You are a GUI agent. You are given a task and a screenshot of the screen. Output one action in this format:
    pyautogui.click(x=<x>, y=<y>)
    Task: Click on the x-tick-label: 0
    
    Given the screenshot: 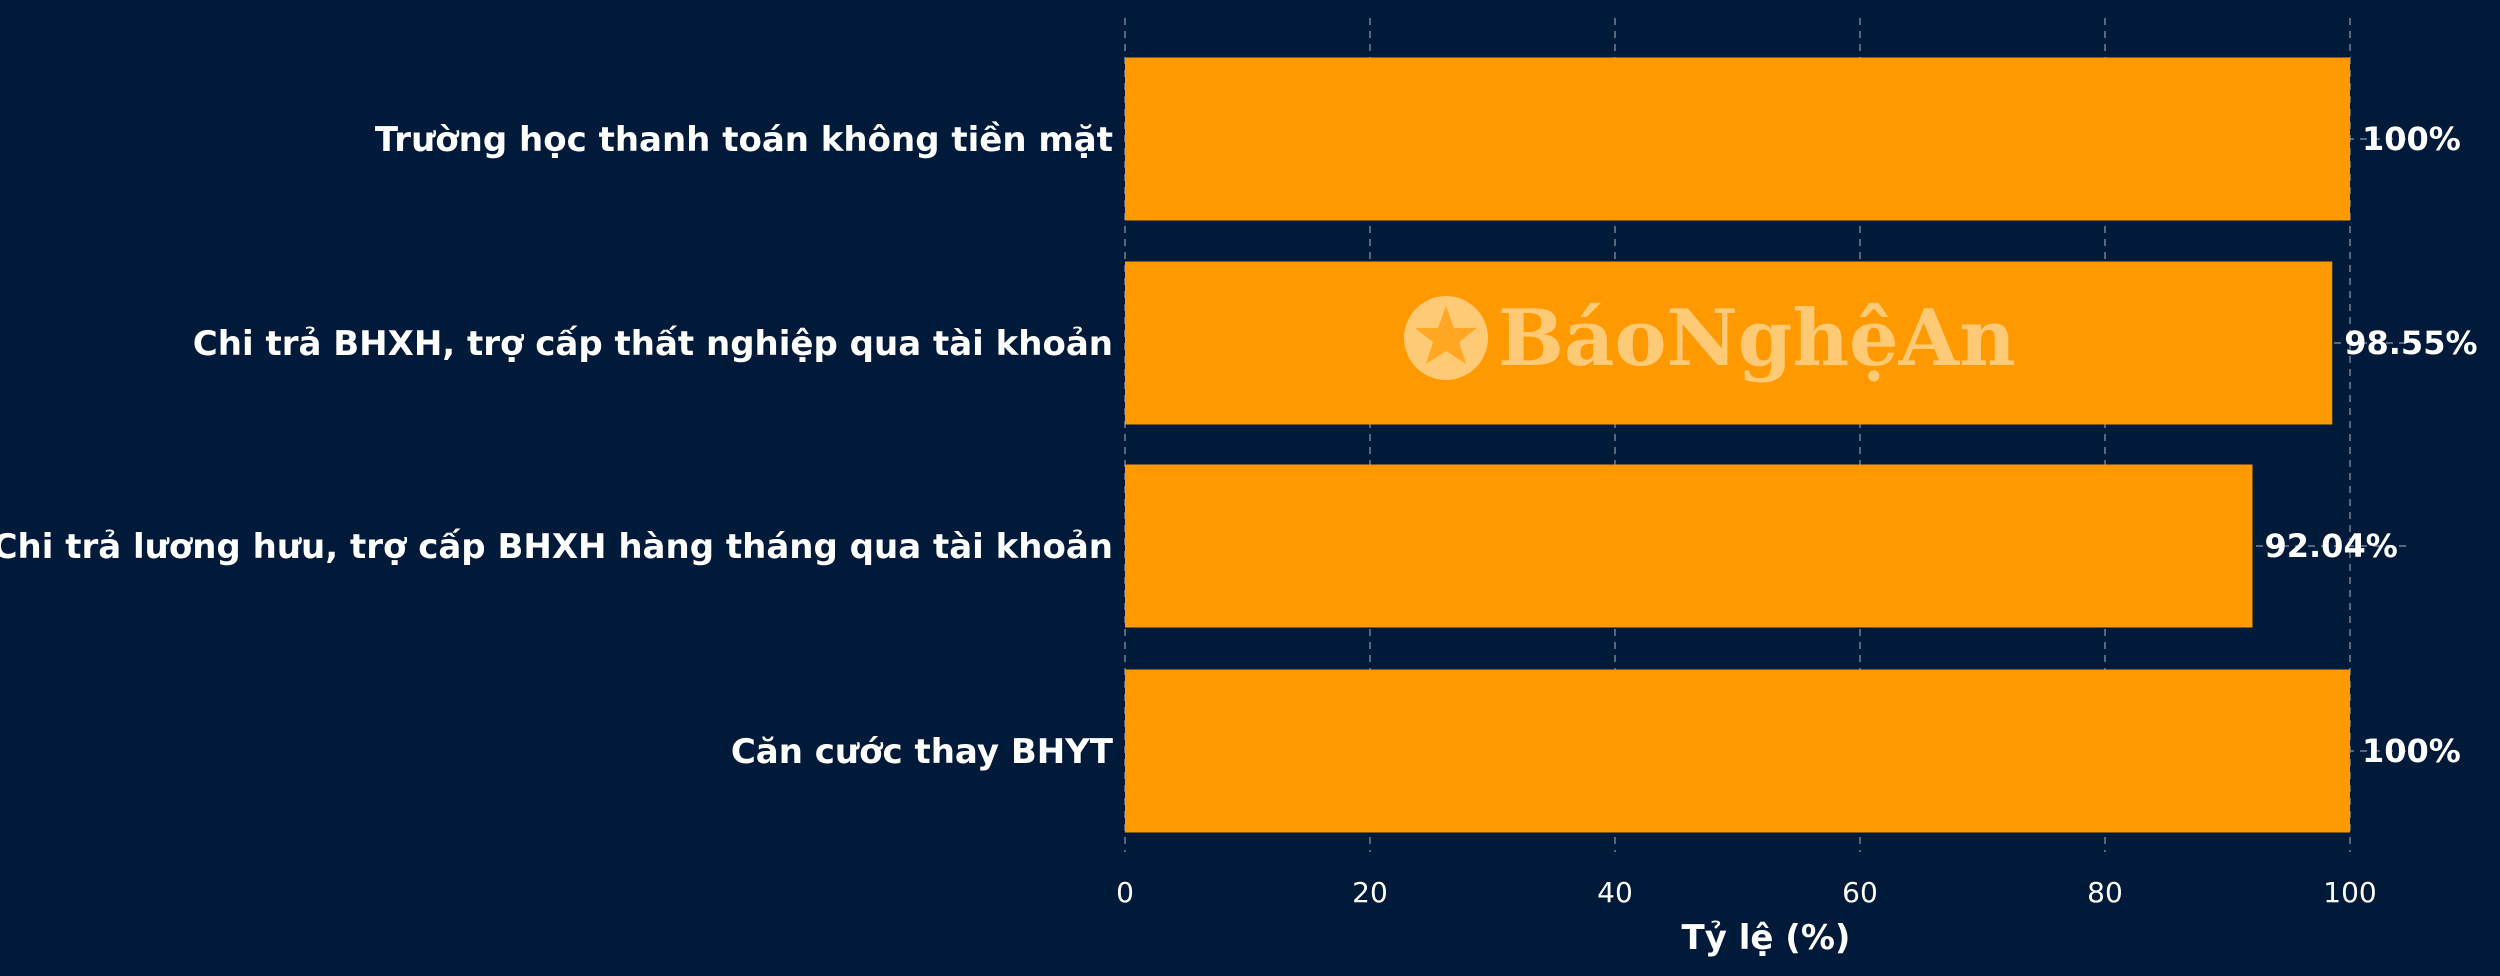 What is the action you would take?
    pyautogui.click(x=1125, y=892)
    